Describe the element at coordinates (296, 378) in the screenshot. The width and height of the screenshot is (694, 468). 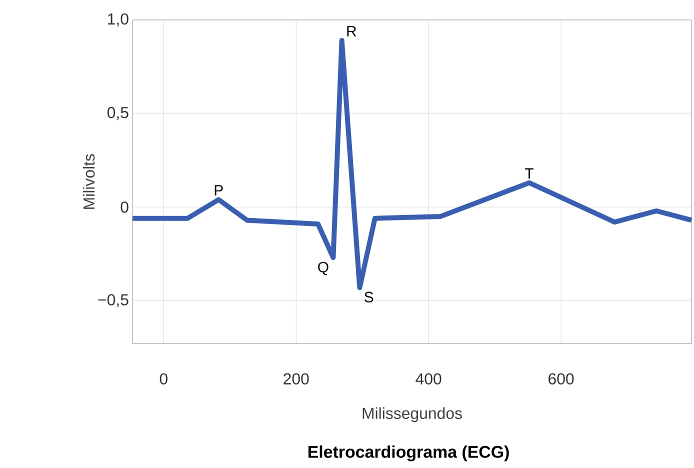
I see `x-tick-label: 200` at that location.